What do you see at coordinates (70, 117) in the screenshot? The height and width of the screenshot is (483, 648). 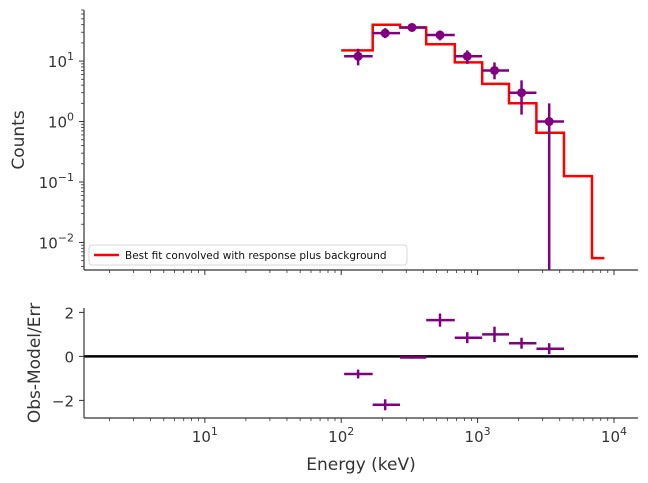 I see `y-tick-label-exponent: 0` at bounding box center [70, 117].